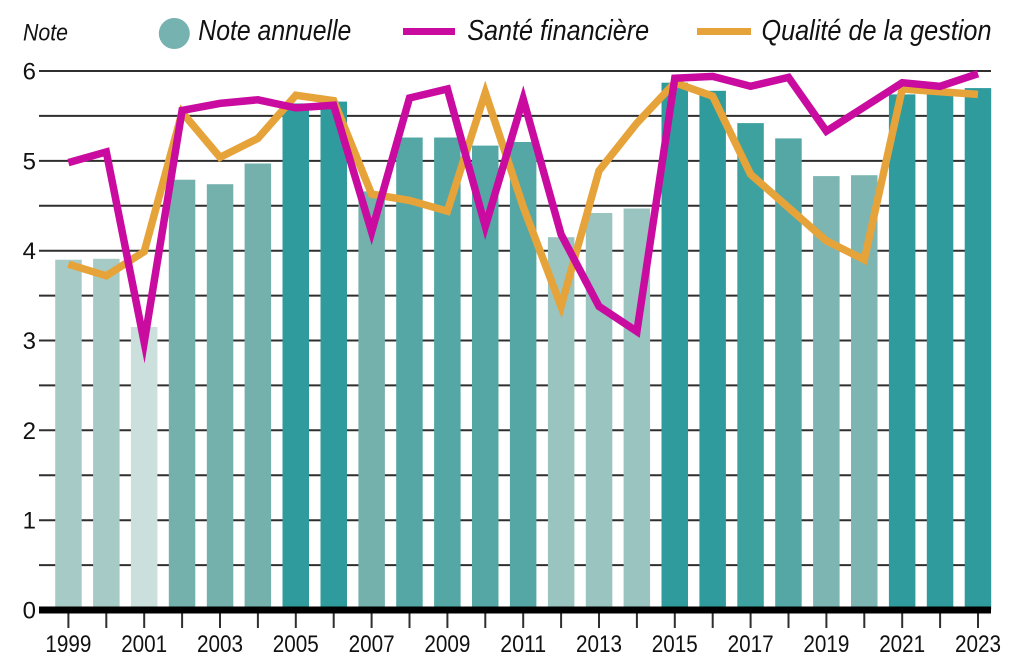 This screenshot has height=665, width=1016. I want to click on svg-text: 2015, so click(675, 644).